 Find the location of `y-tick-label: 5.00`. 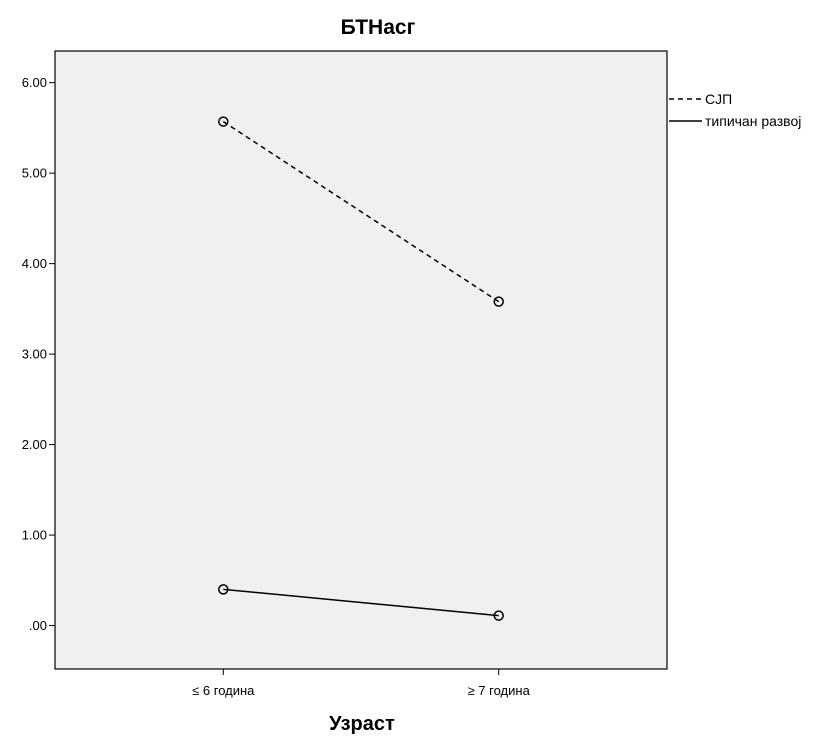

y-tick-label: 5.00 is located at coordinates (34, 173).